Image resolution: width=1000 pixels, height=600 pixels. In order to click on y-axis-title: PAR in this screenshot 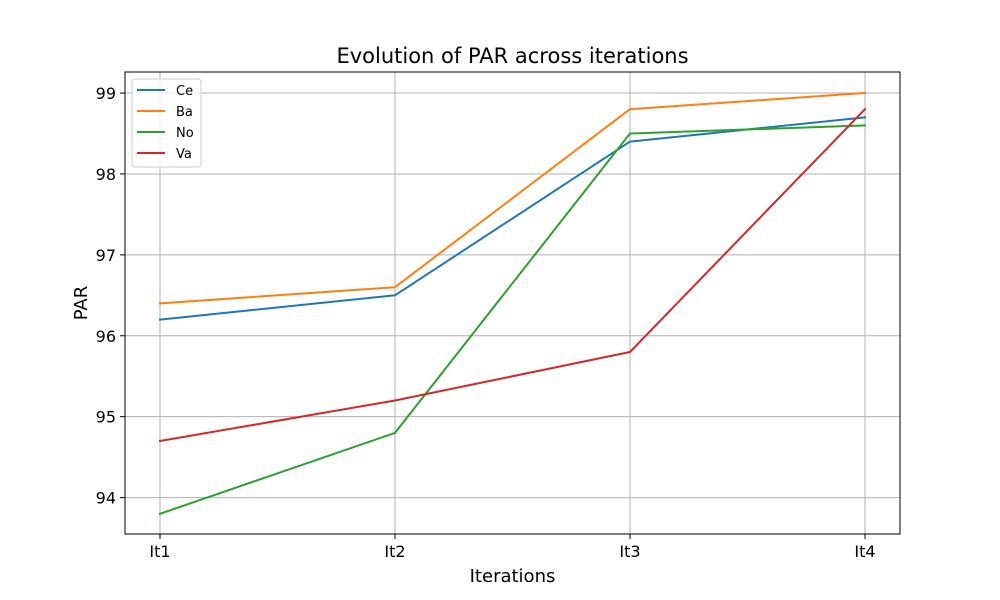, I will do `click(81, 303)`.